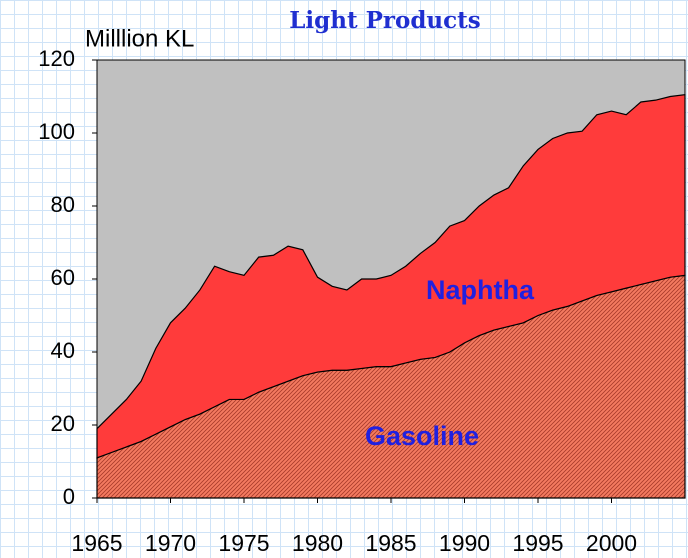  What do you see at coordinates (69, 496) in the screenshot?
I see `y-tick-label: 0` at bounding box center [69, 496].